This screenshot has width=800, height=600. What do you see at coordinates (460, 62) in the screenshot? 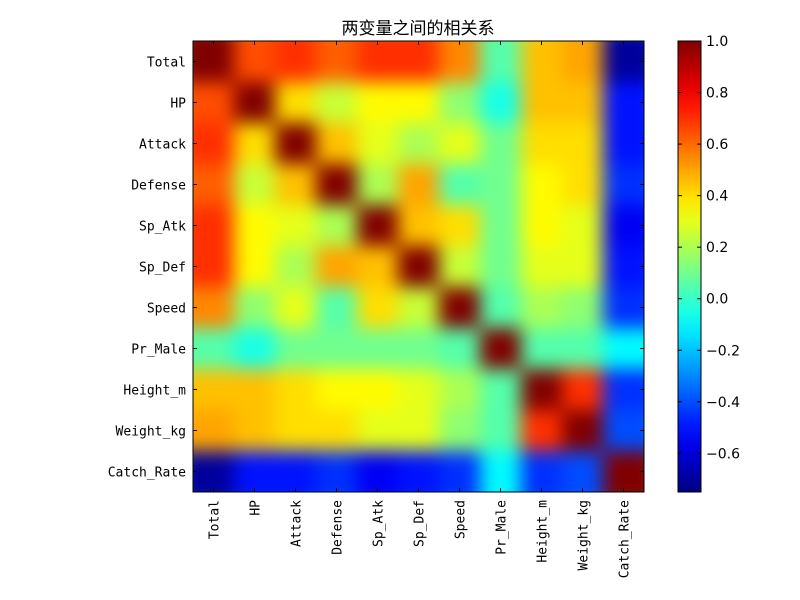
I see `heatmap-cell-Total-Speed` at bounding box center [460, 62].